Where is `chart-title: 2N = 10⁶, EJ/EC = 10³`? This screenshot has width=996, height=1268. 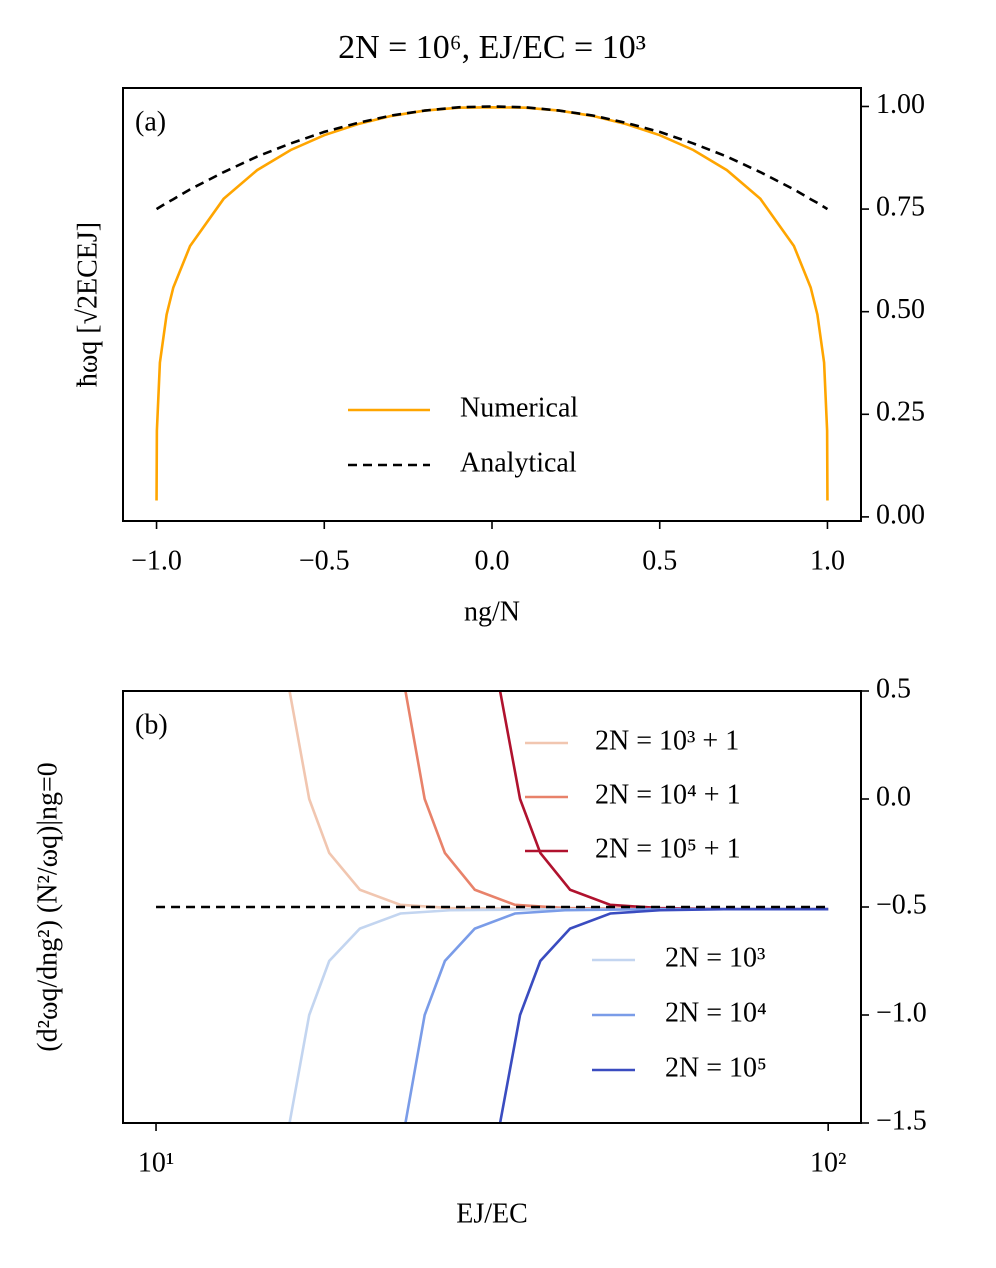 chart-title: 2N = 10⁶, EJ/EC = 10³ is located at coordinates (492, 47).